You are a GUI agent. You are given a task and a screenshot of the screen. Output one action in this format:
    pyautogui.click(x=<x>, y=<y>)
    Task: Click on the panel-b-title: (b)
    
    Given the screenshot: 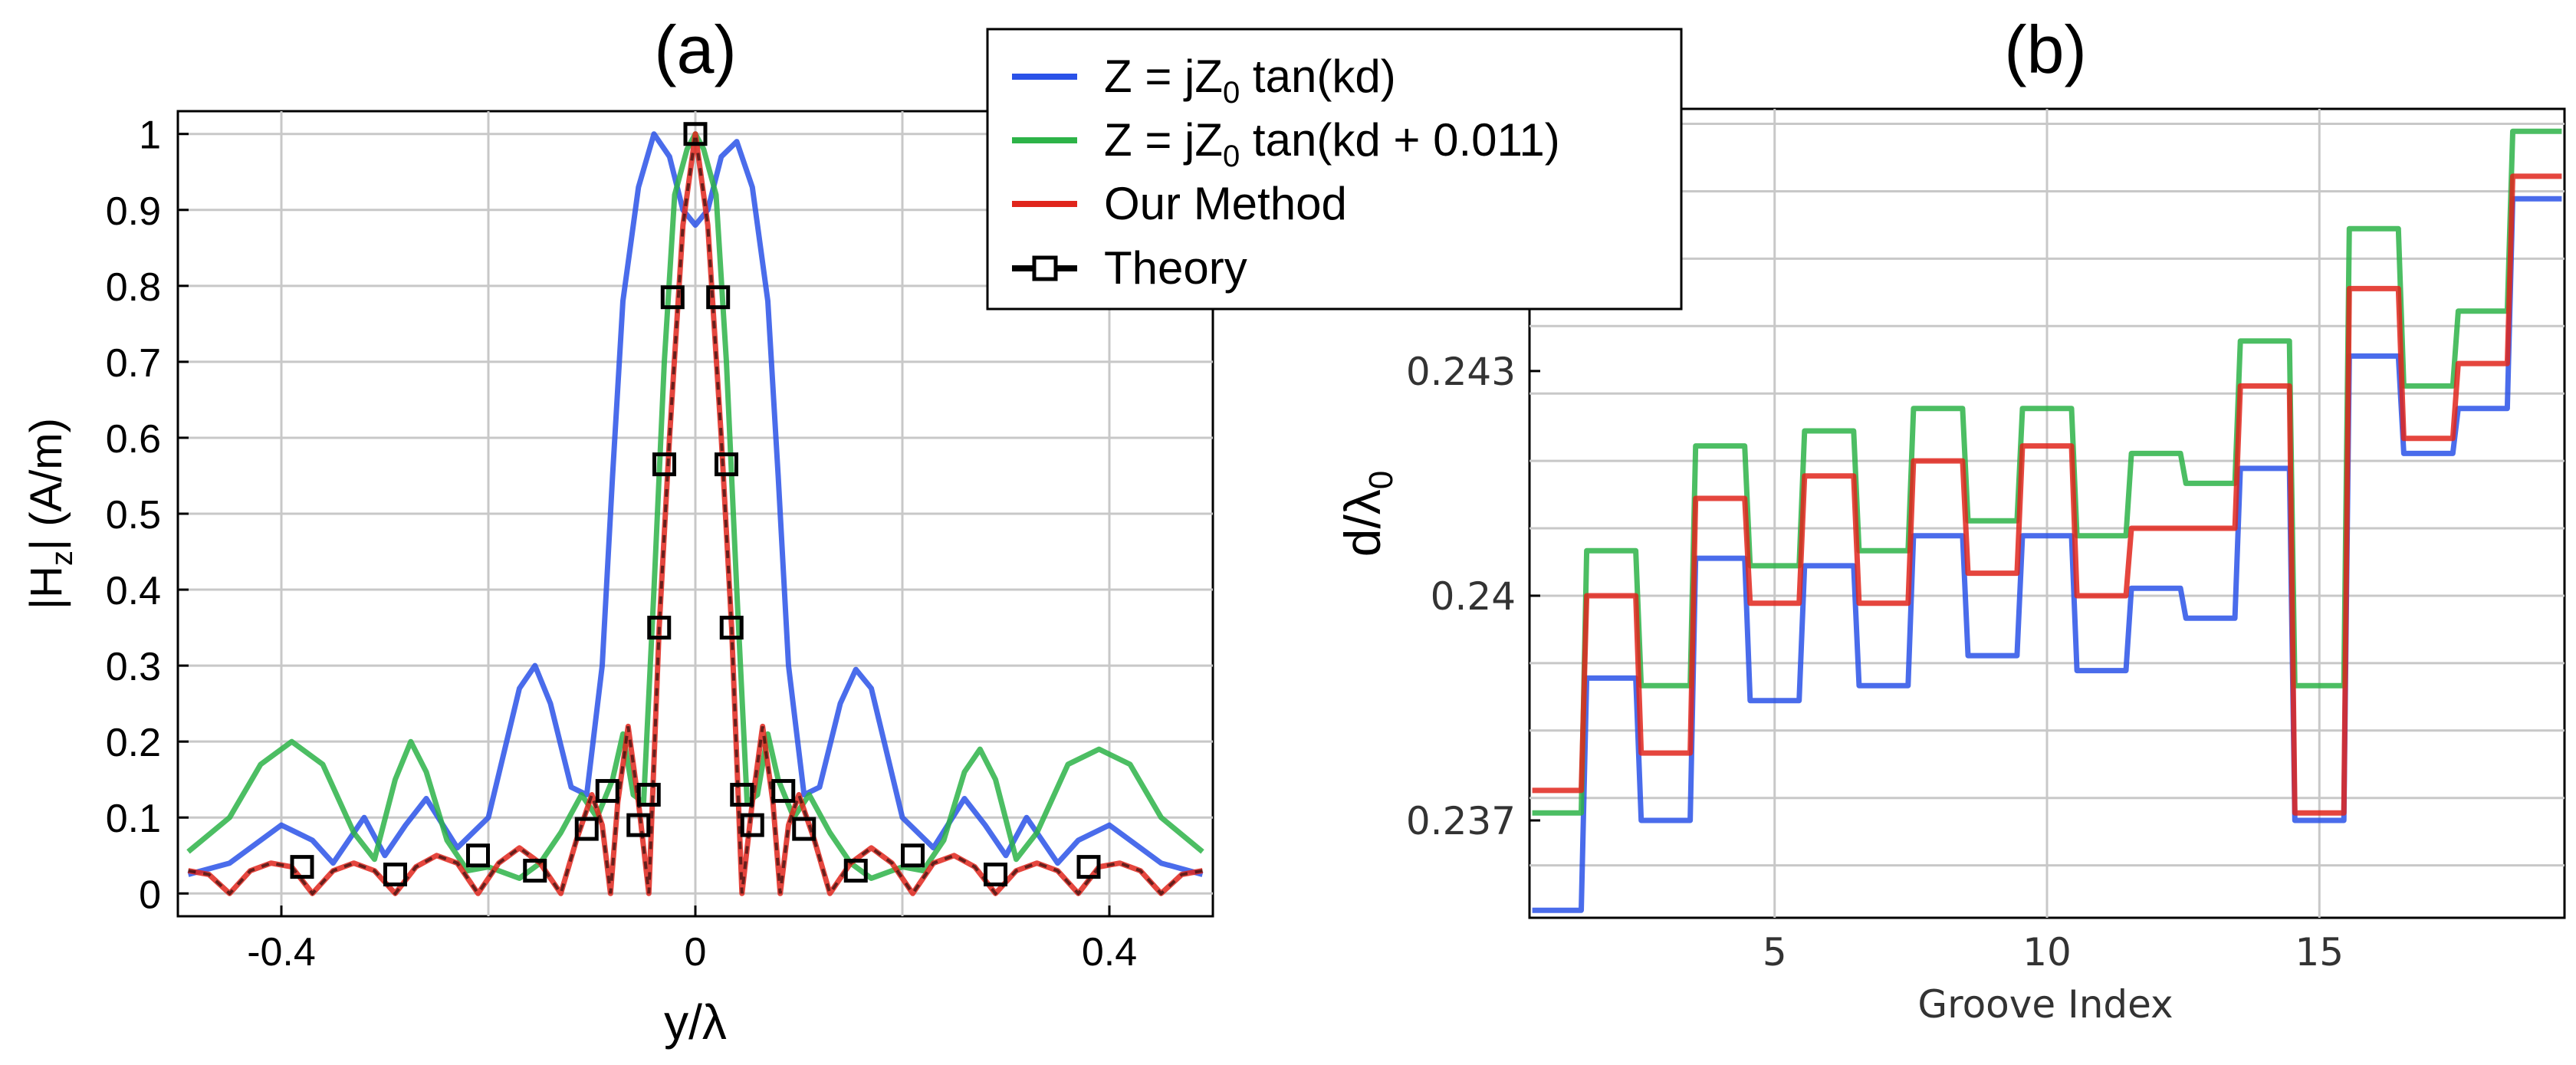 What is the action you would take?
    pyautogui.click(x=2045, y=49)
    